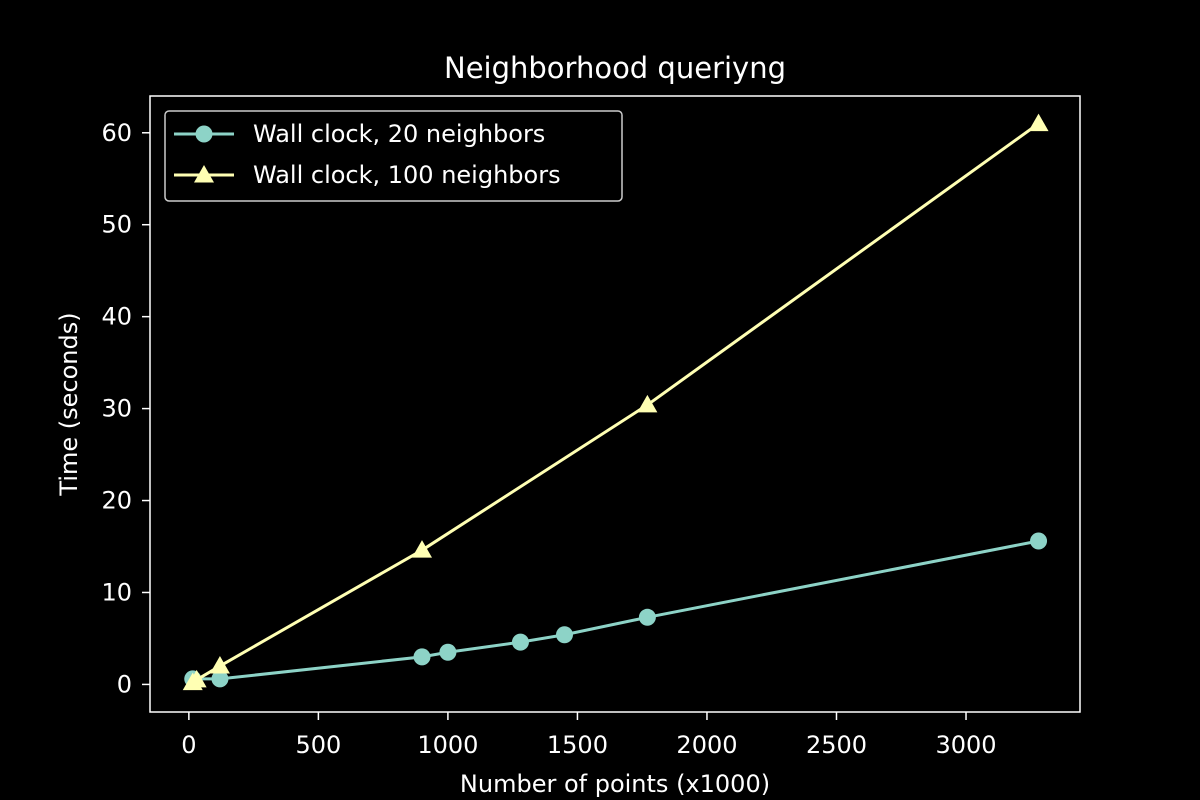 This screenshot has height=800, width=1200. I want to click on x-tick-label: 0, so click(188, 745).